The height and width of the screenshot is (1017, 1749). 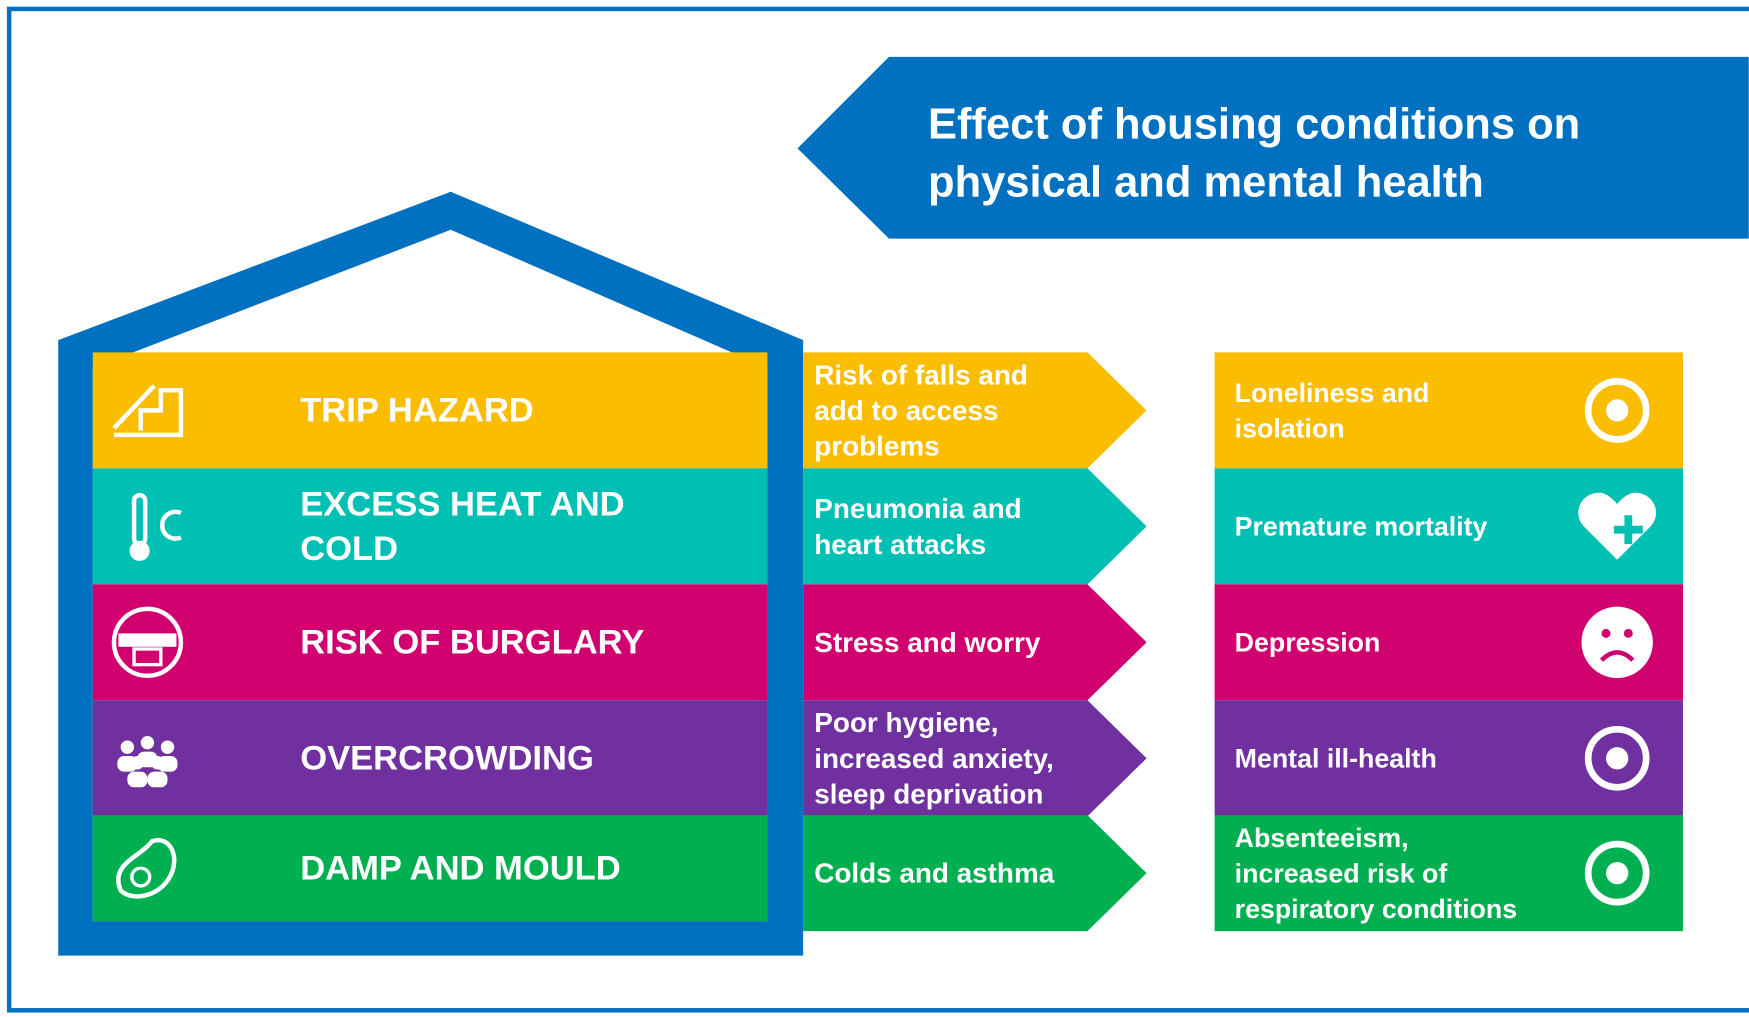 I want to click on effect-text: problems, so click(x=876, y=446).